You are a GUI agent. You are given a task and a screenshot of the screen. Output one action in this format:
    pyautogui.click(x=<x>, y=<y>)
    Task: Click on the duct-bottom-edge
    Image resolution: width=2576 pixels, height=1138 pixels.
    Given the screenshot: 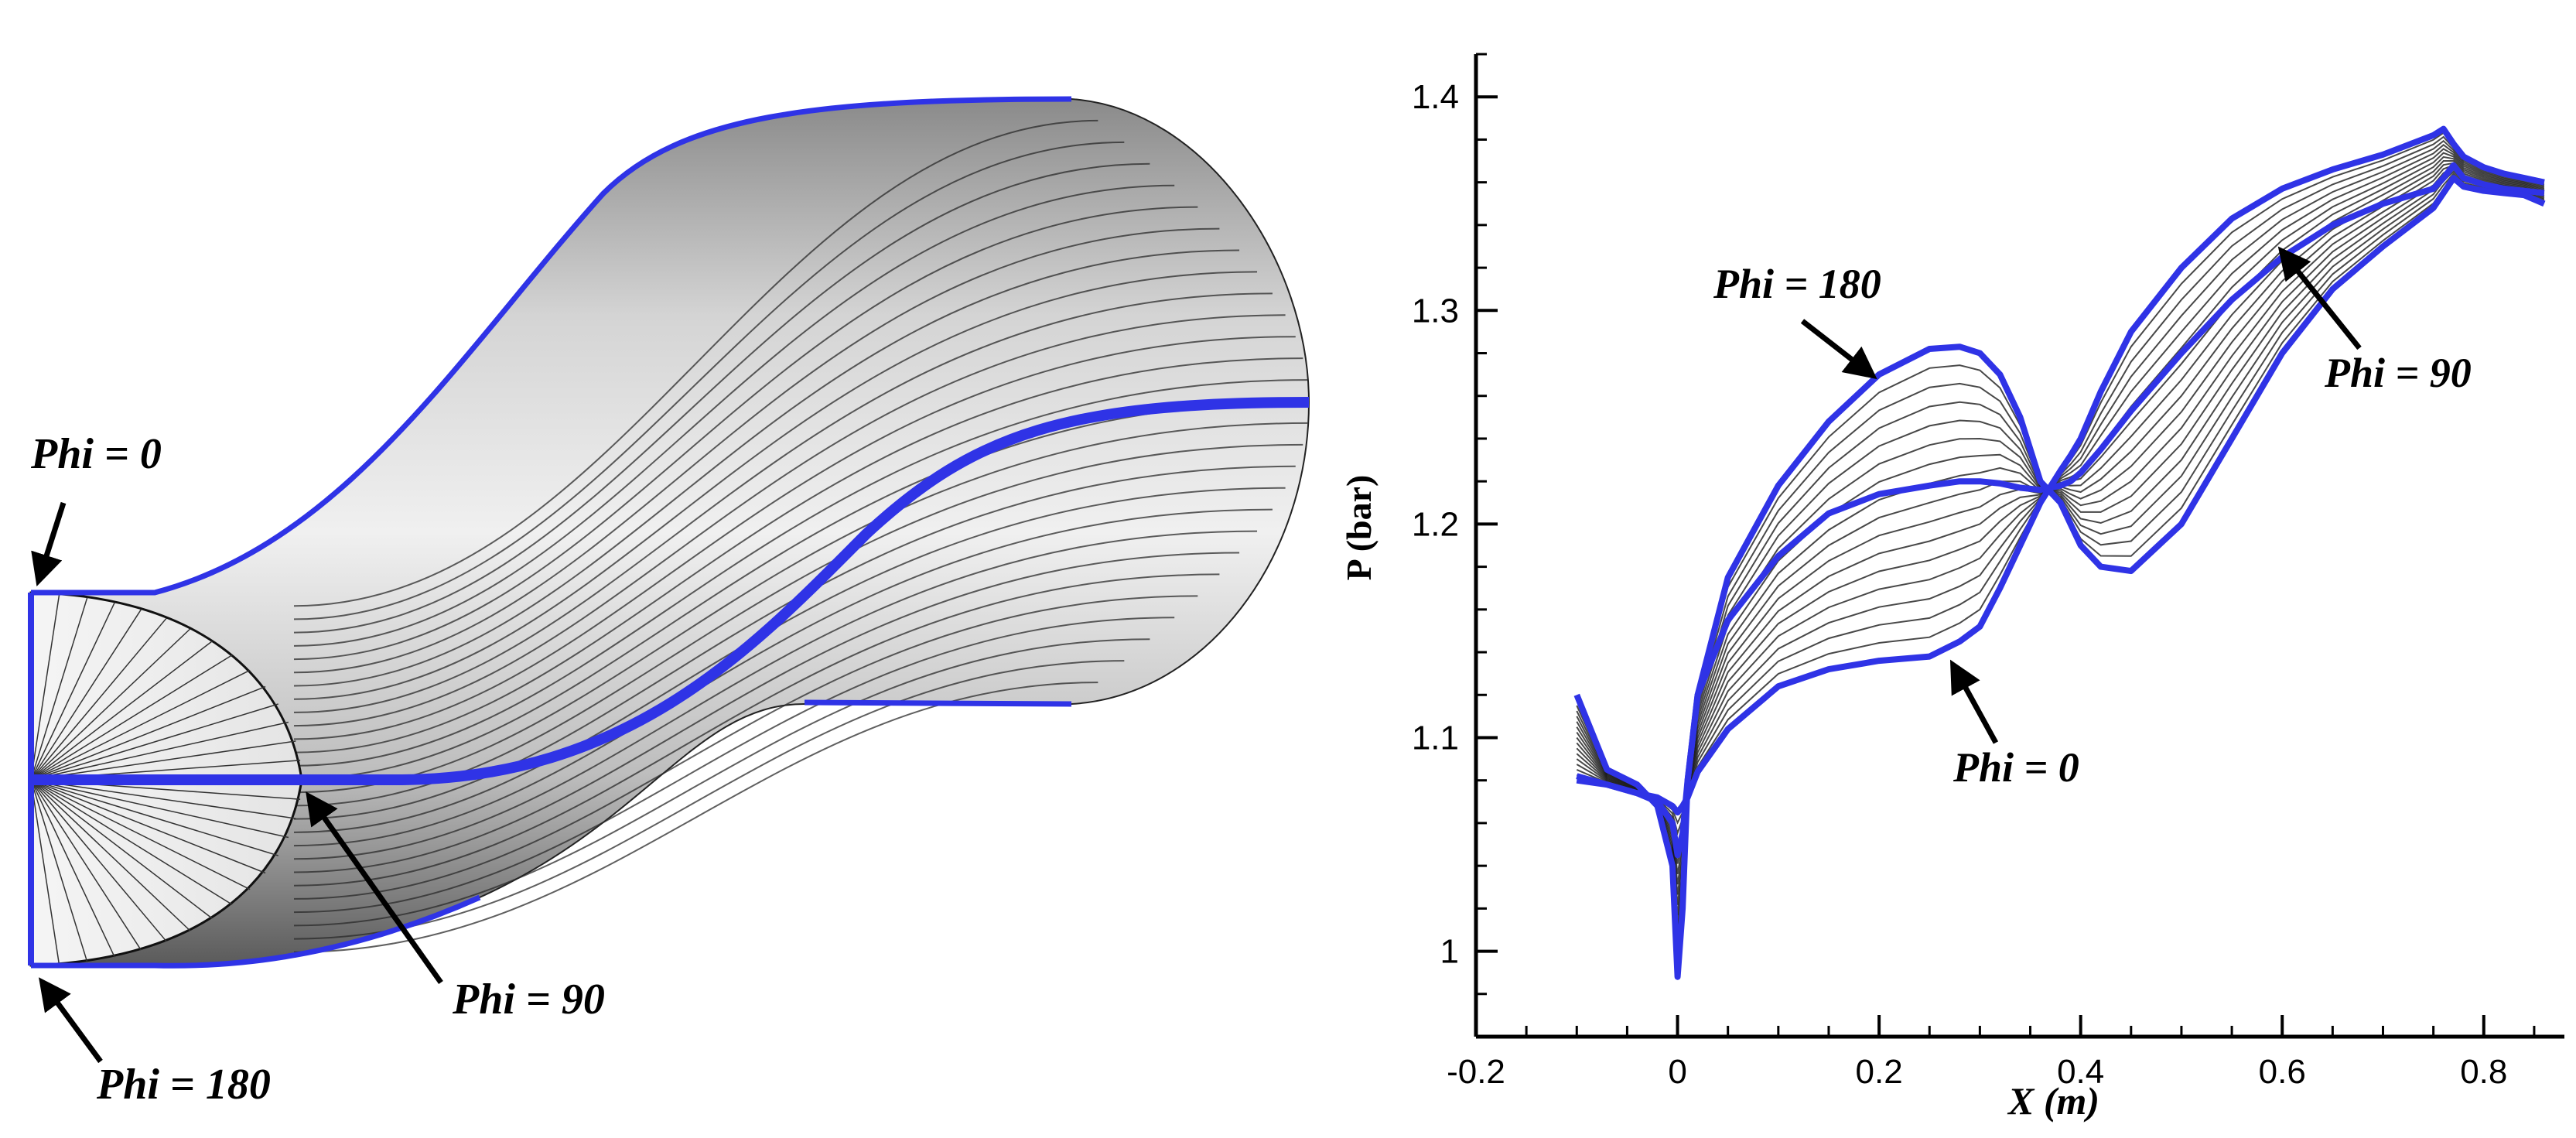 What is the action you would take?
    pyautogui.click(x=551, y=834)
    